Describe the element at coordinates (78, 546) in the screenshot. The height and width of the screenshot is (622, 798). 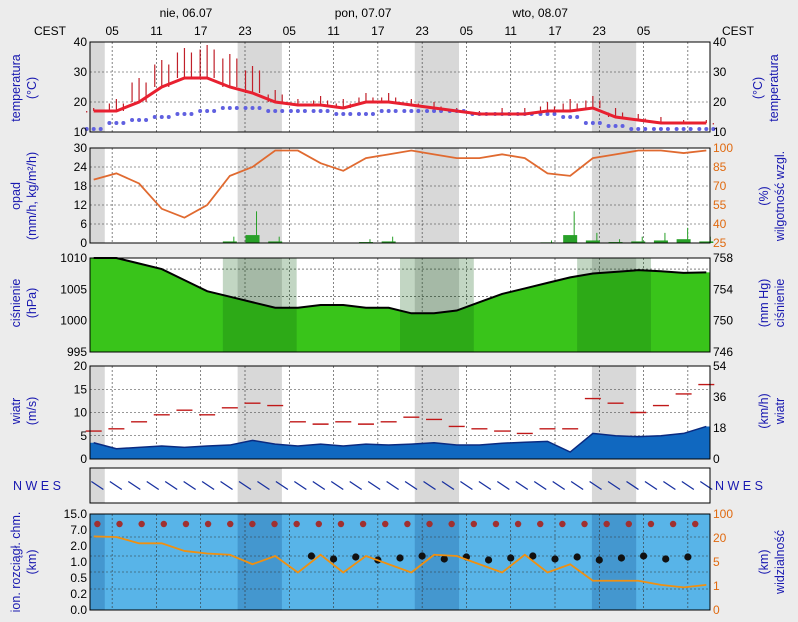
I see `tick-label-left: 2.0` at that location.